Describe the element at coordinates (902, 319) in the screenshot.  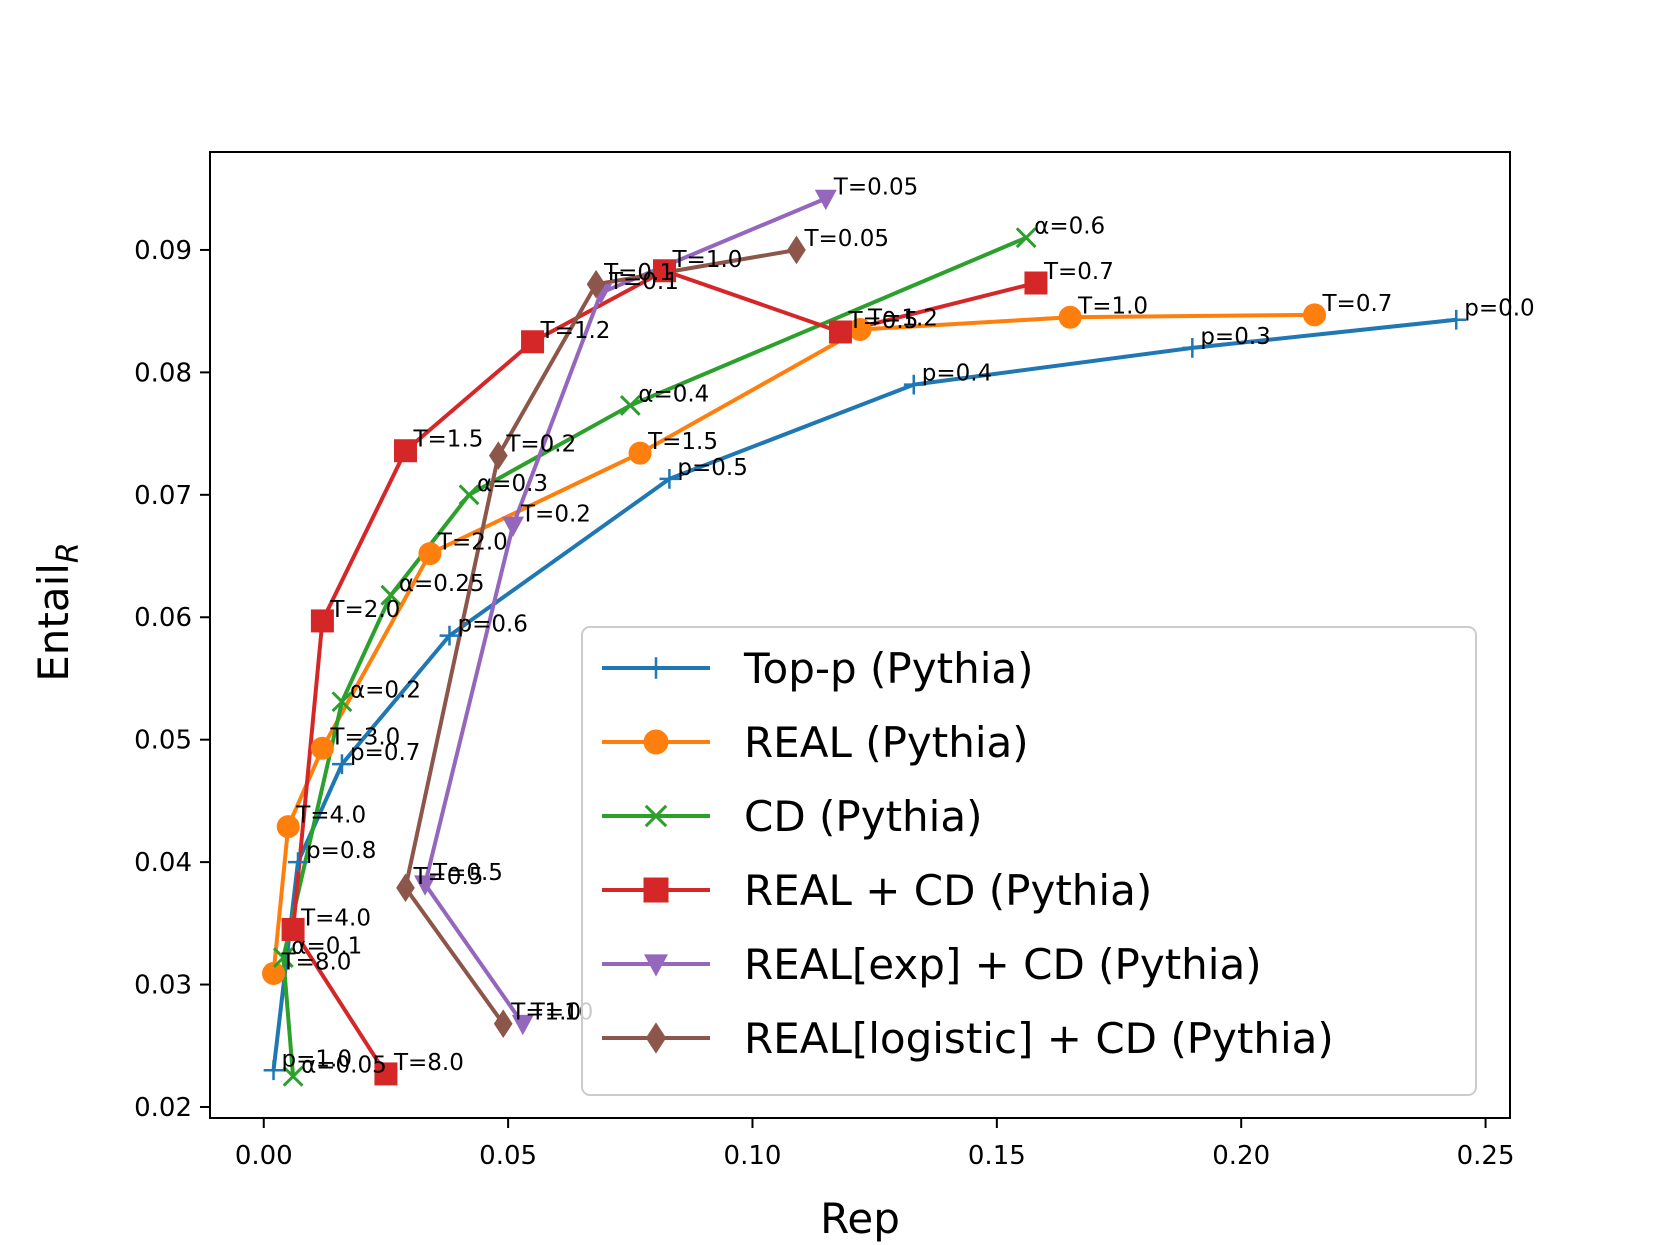
I see `series-2-point-6-label: T=1.2` at that location.